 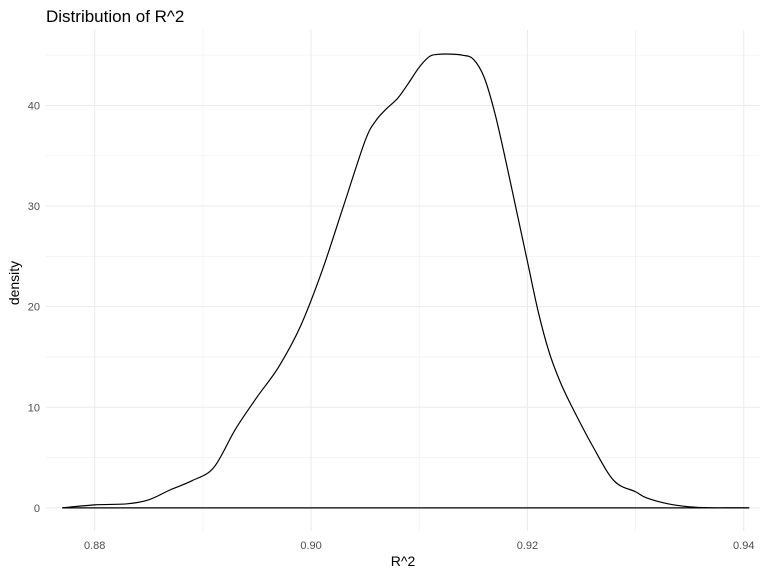 I want to click on chart-title: Distribution of R^2, so click(x=115, y=16).